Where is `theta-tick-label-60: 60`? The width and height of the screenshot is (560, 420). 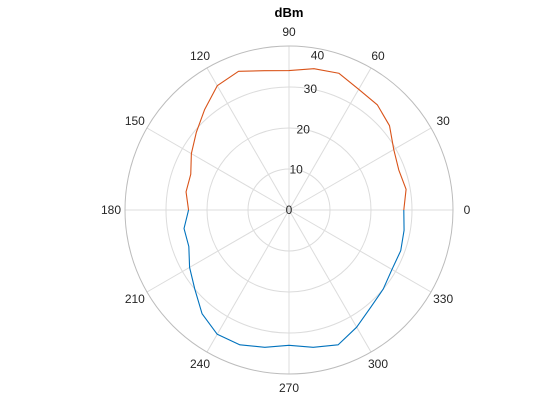 theta-tick-label-60: 60 is located at coordinates (378, 56).